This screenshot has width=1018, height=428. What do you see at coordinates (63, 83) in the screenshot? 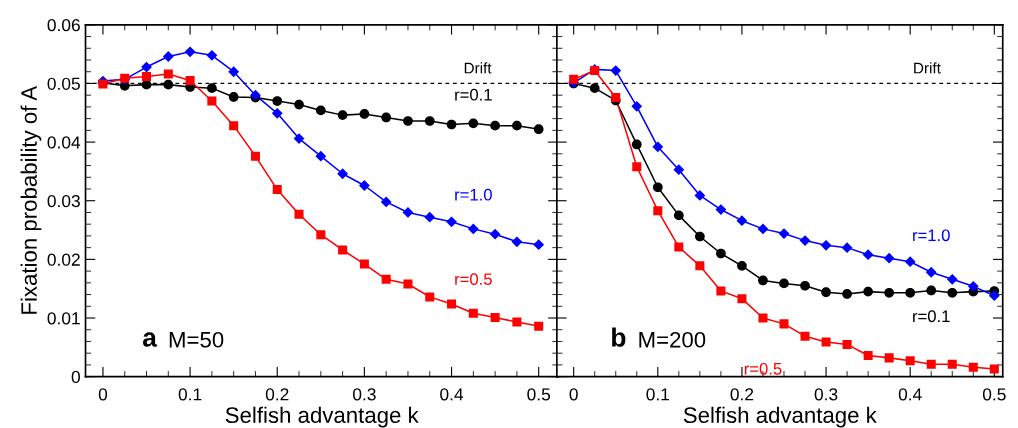
I see `y-tick-label: 0.05` at bounding box center [63, 83].